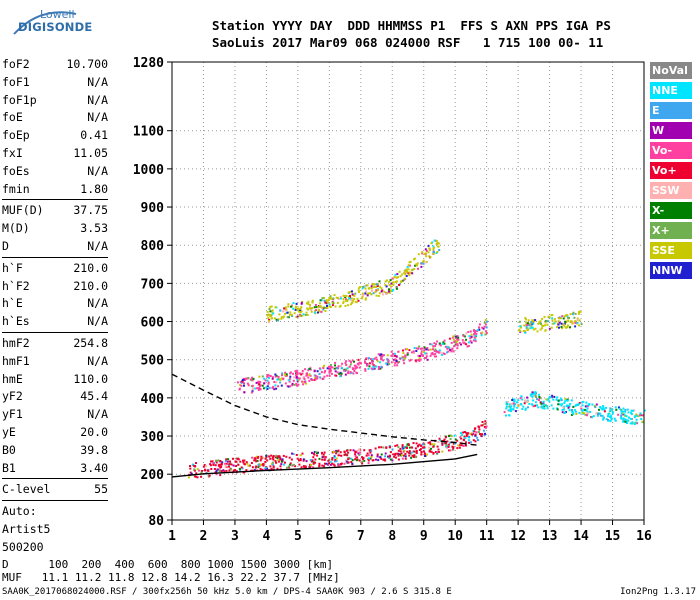  What do you see at coordinates (19, 99) in the screenshot?
I see `param-key: foF1p` at bounding box center [19, 99].